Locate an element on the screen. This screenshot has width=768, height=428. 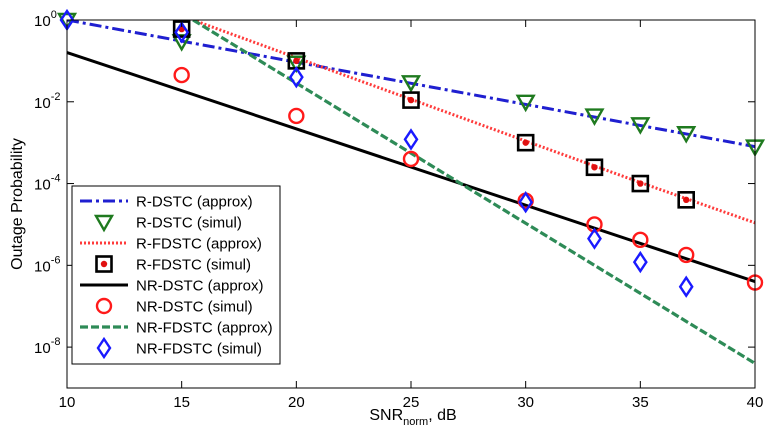
y-tick-label-exp-4: -8 is located at coordinates (56, 342).